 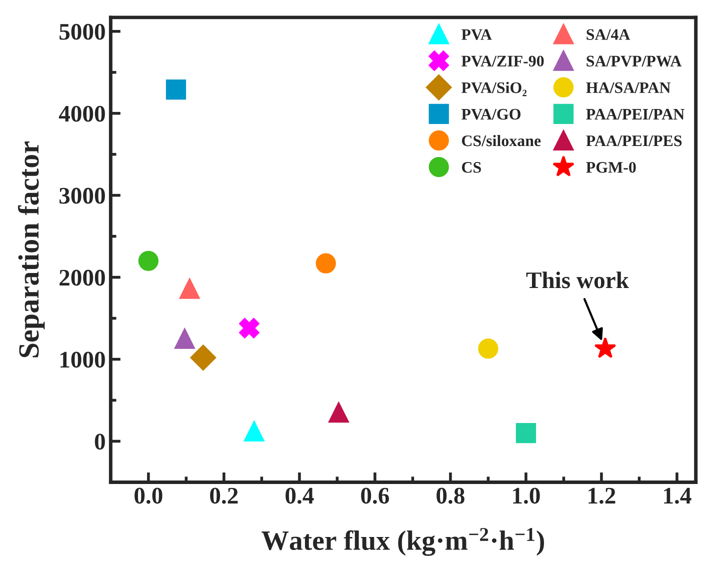 What do you see at coordinates (501, 140) in the screenshot?
I see `legend-label: CS/siloxane` at bounding box center [501, 140].